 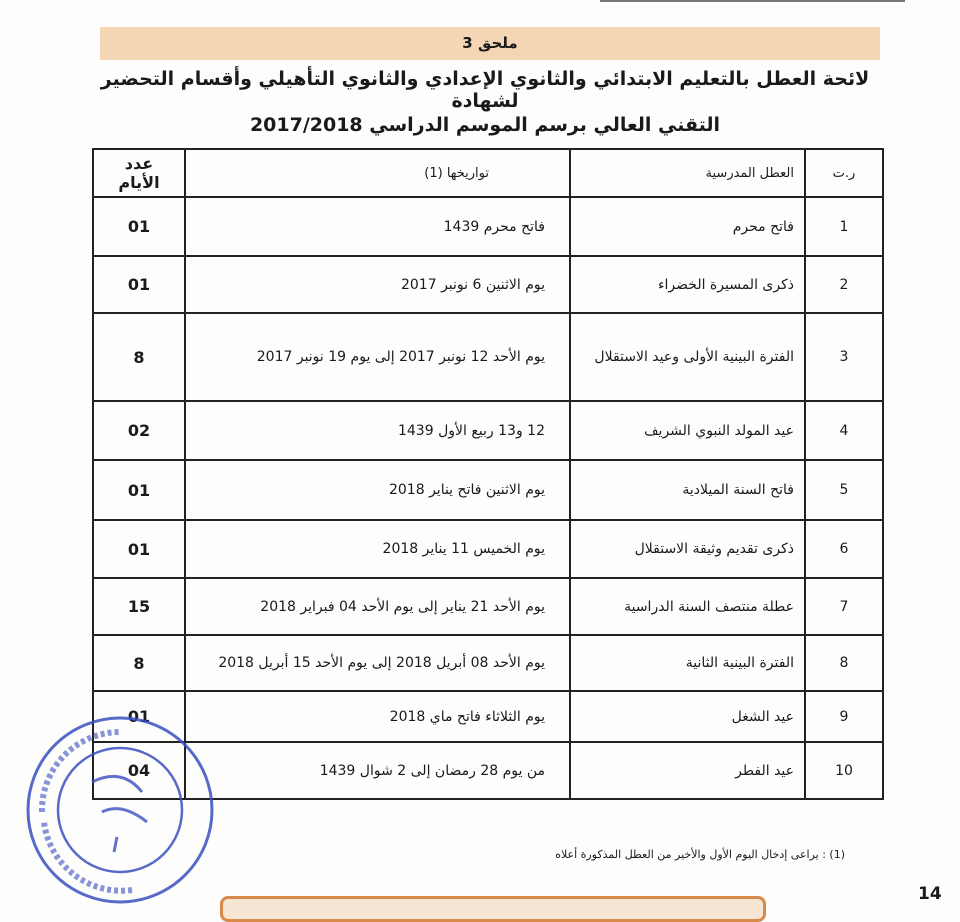 I want to click on holiday-name: فاتح محرم, so click(x=687, y=226).